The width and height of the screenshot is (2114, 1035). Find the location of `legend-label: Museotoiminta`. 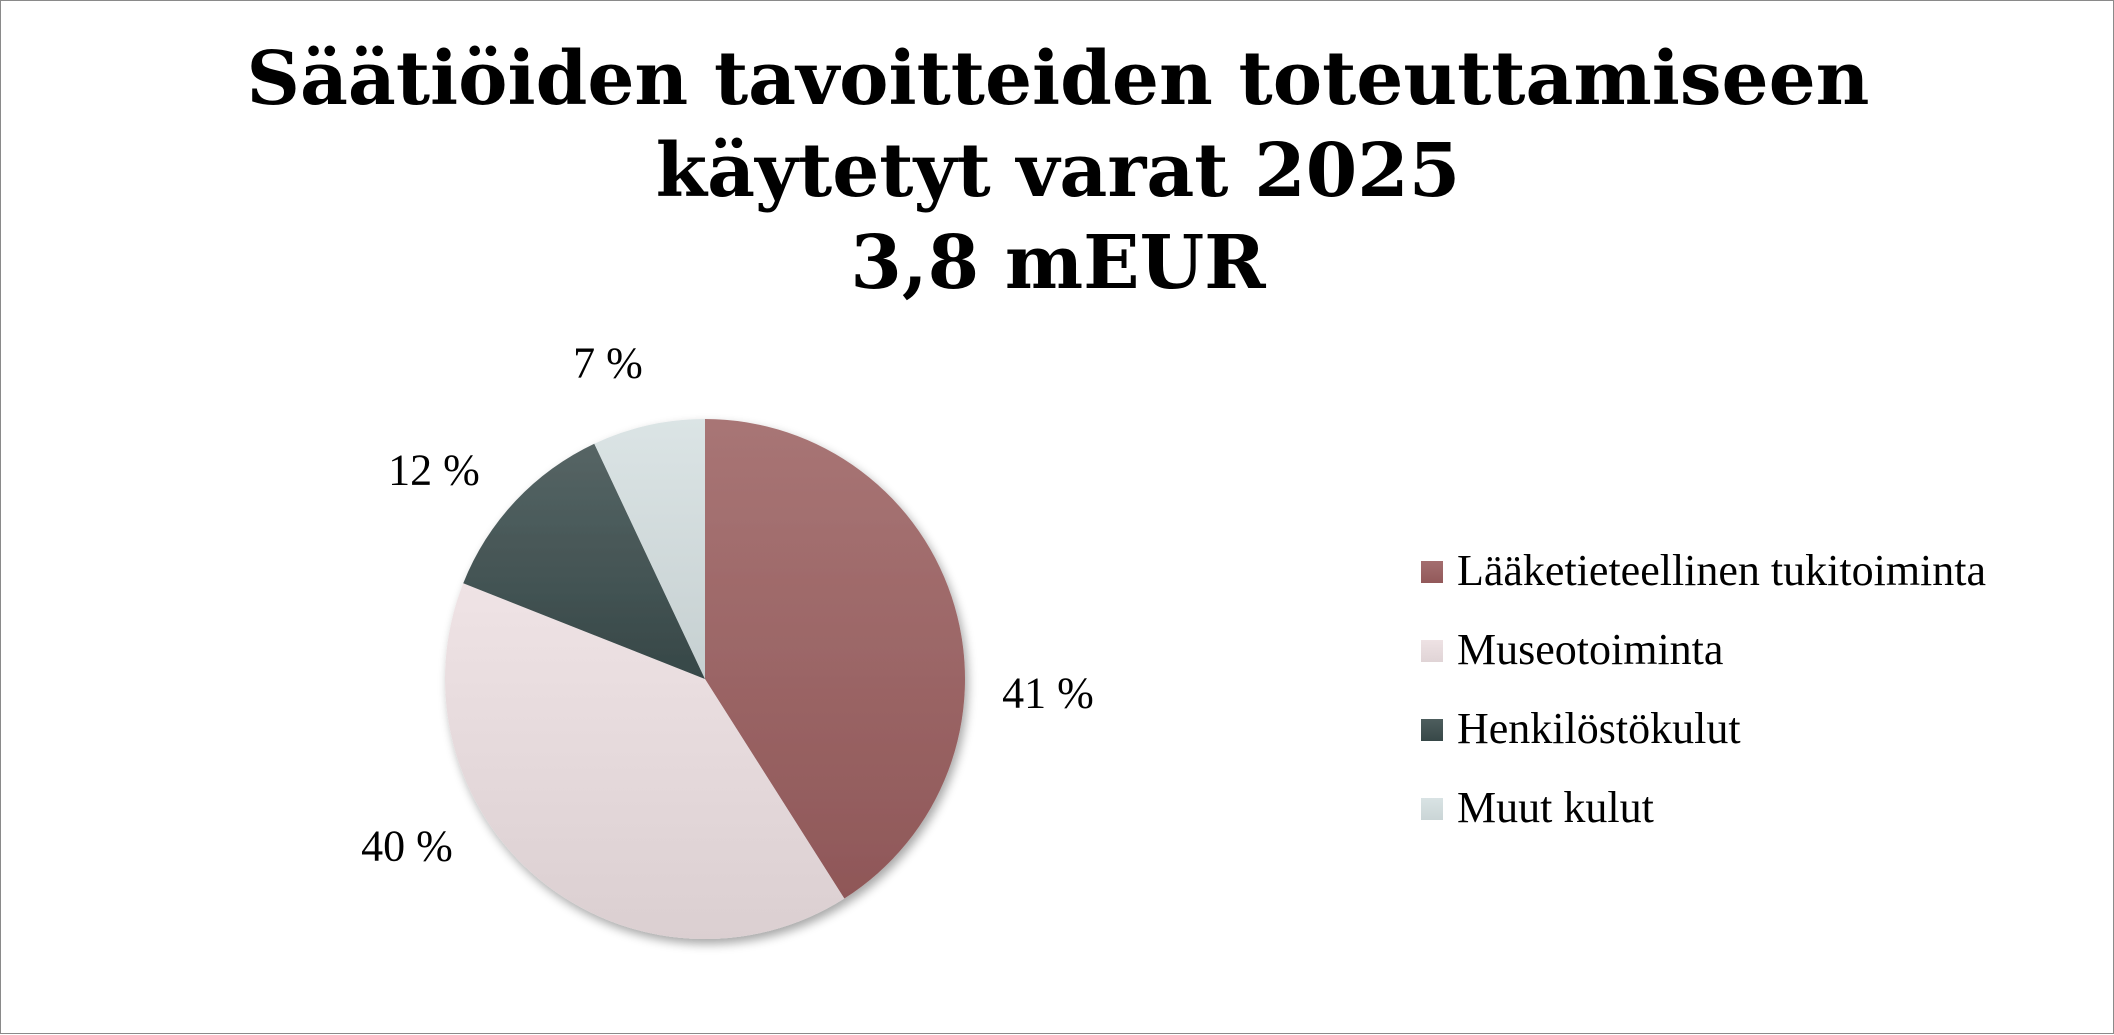

legend-label: Museotoiminta is located at coordinates (1590, 649).